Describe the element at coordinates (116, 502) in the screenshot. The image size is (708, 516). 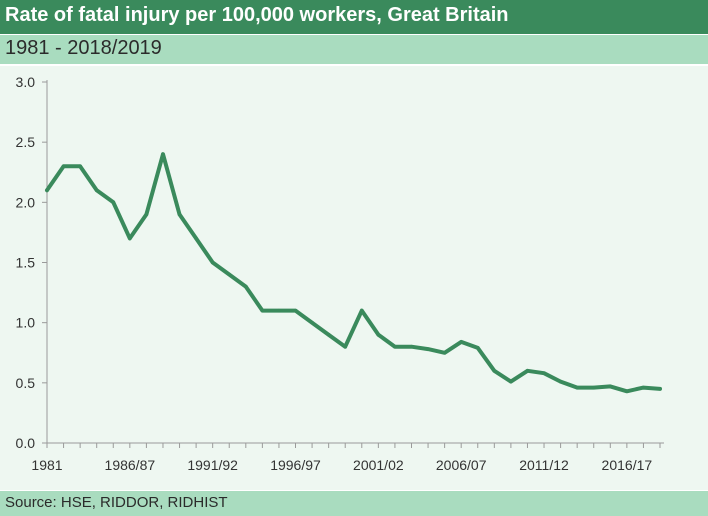
I see `source-note: Source: HSE, RIDDOR, RIDHIST` at that location.